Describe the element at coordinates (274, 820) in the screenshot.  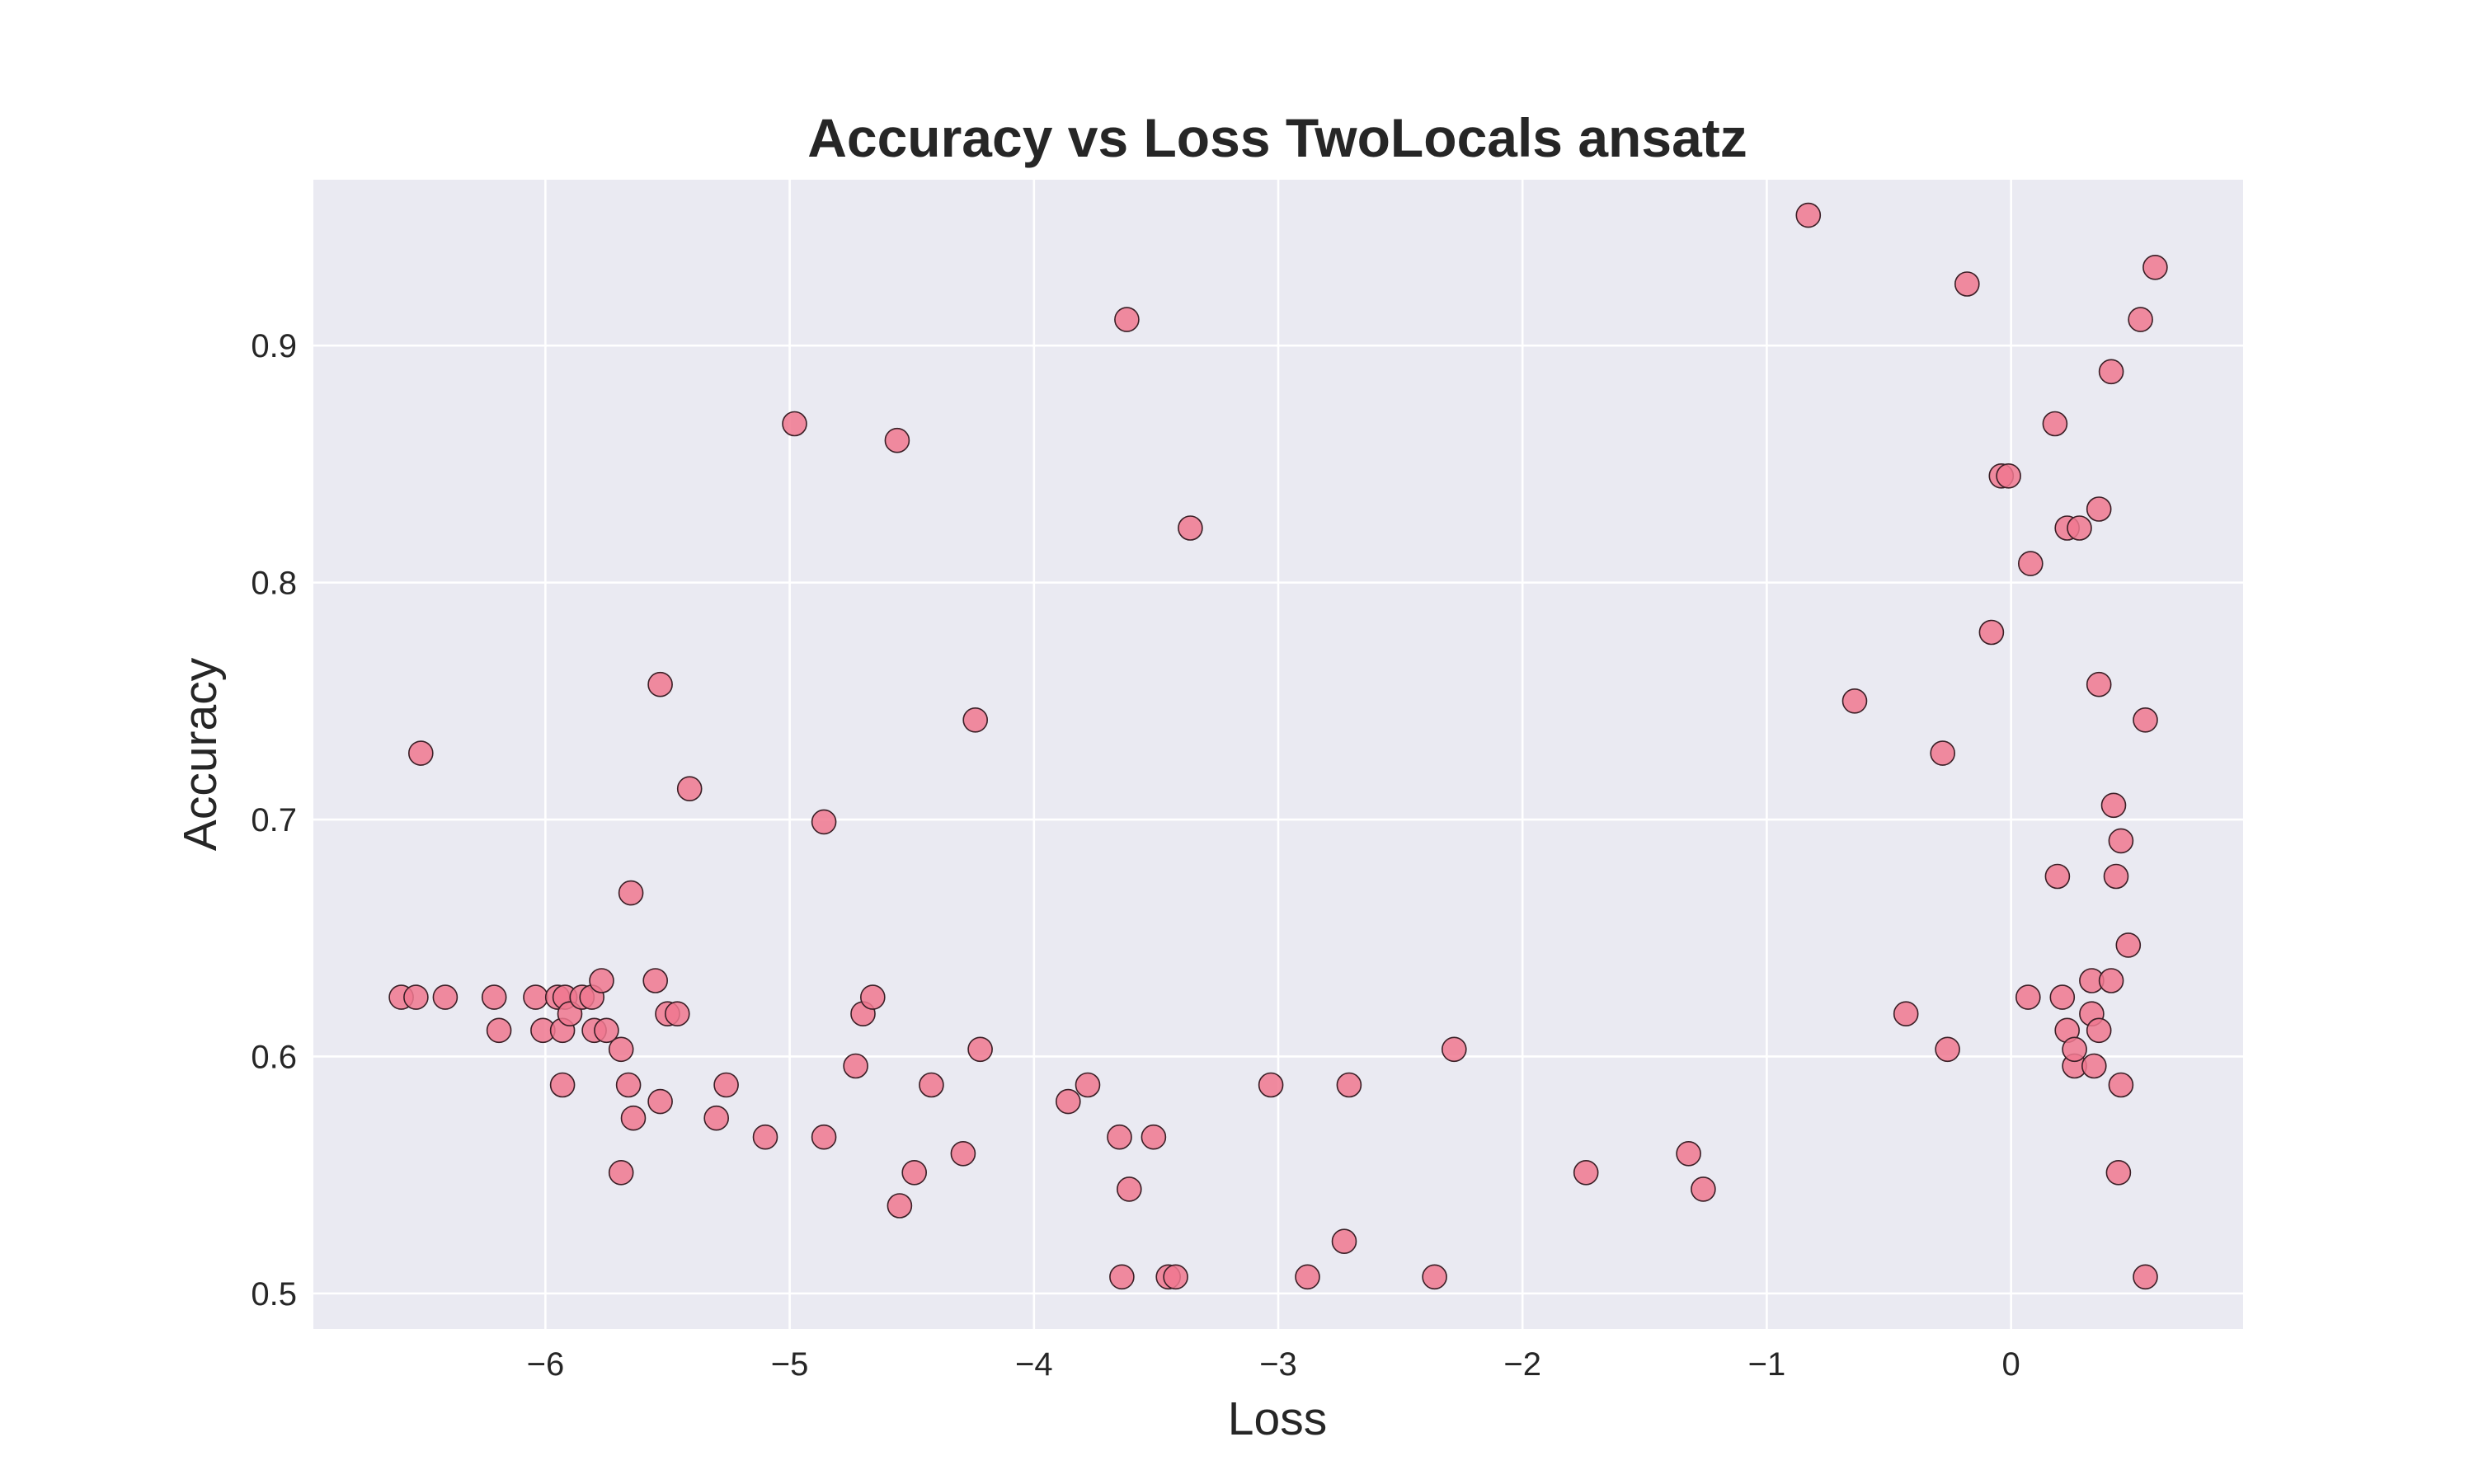
I see `y-tick-label: 0.7` at that location.